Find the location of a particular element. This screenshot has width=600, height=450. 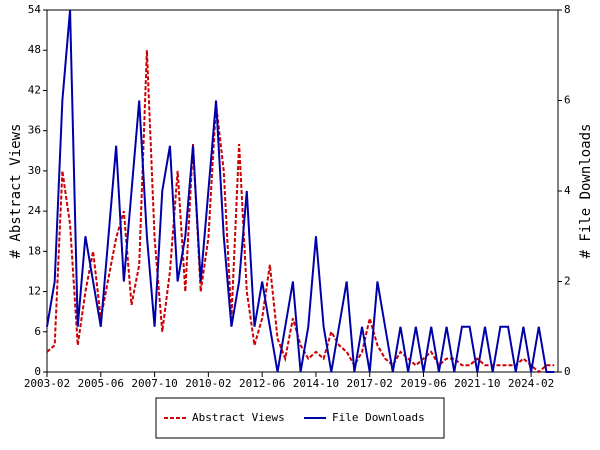

x-tick-label: 2024-02 is located at coordinates (531, 383).